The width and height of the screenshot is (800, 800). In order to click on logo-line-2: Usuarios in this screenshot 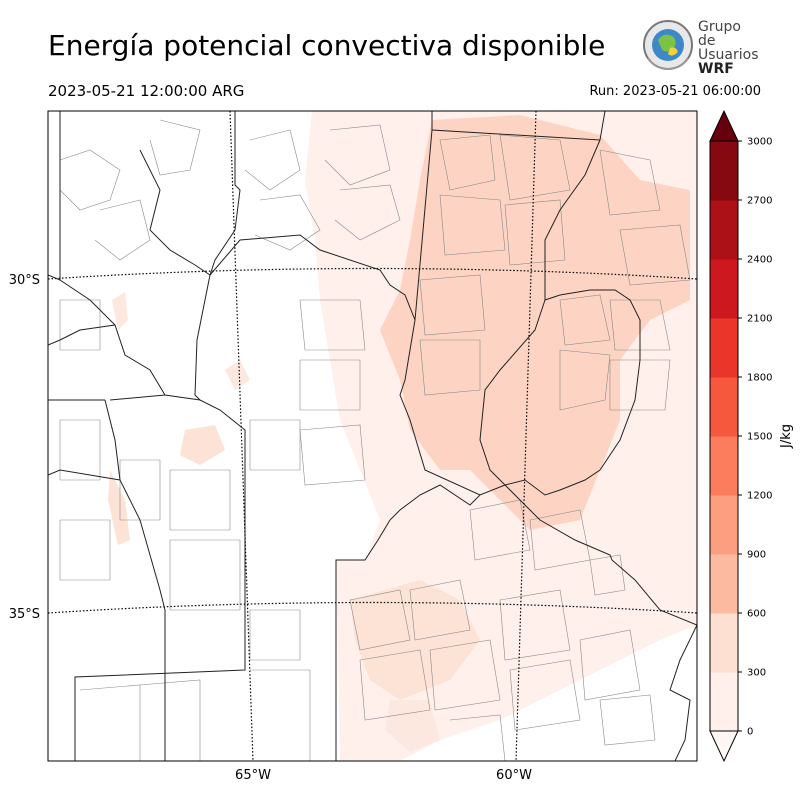, I will do `click(728, 55)`.